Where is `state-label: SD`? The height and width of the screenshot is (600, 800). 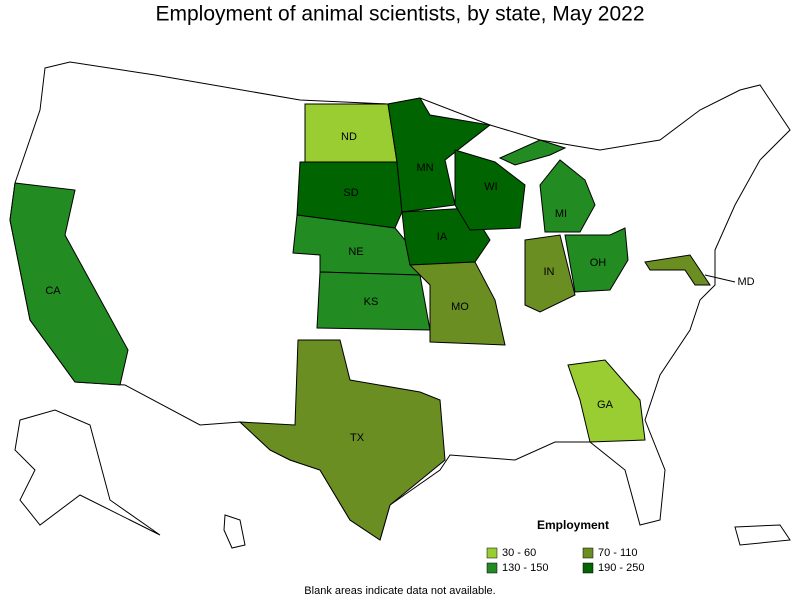 state-label: SD is located at coordinates (350, 193).